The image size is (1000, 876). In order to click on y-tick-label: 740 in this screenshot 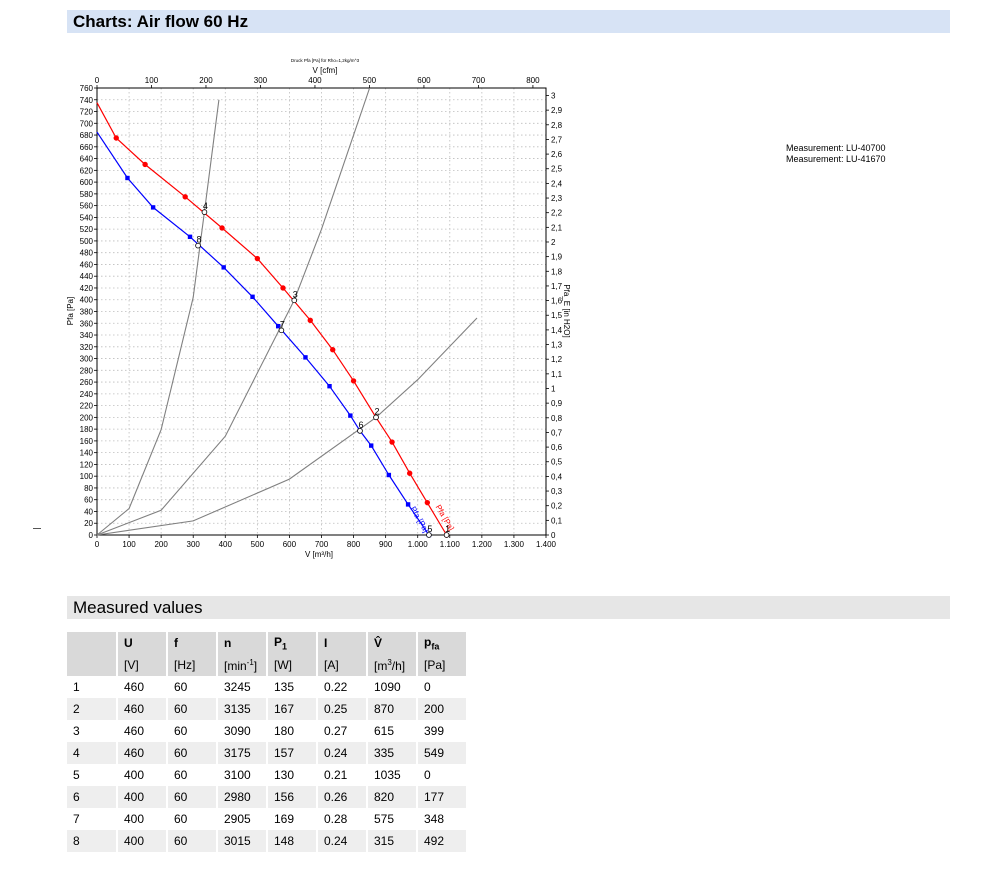, I will do `click(87, 100)`.